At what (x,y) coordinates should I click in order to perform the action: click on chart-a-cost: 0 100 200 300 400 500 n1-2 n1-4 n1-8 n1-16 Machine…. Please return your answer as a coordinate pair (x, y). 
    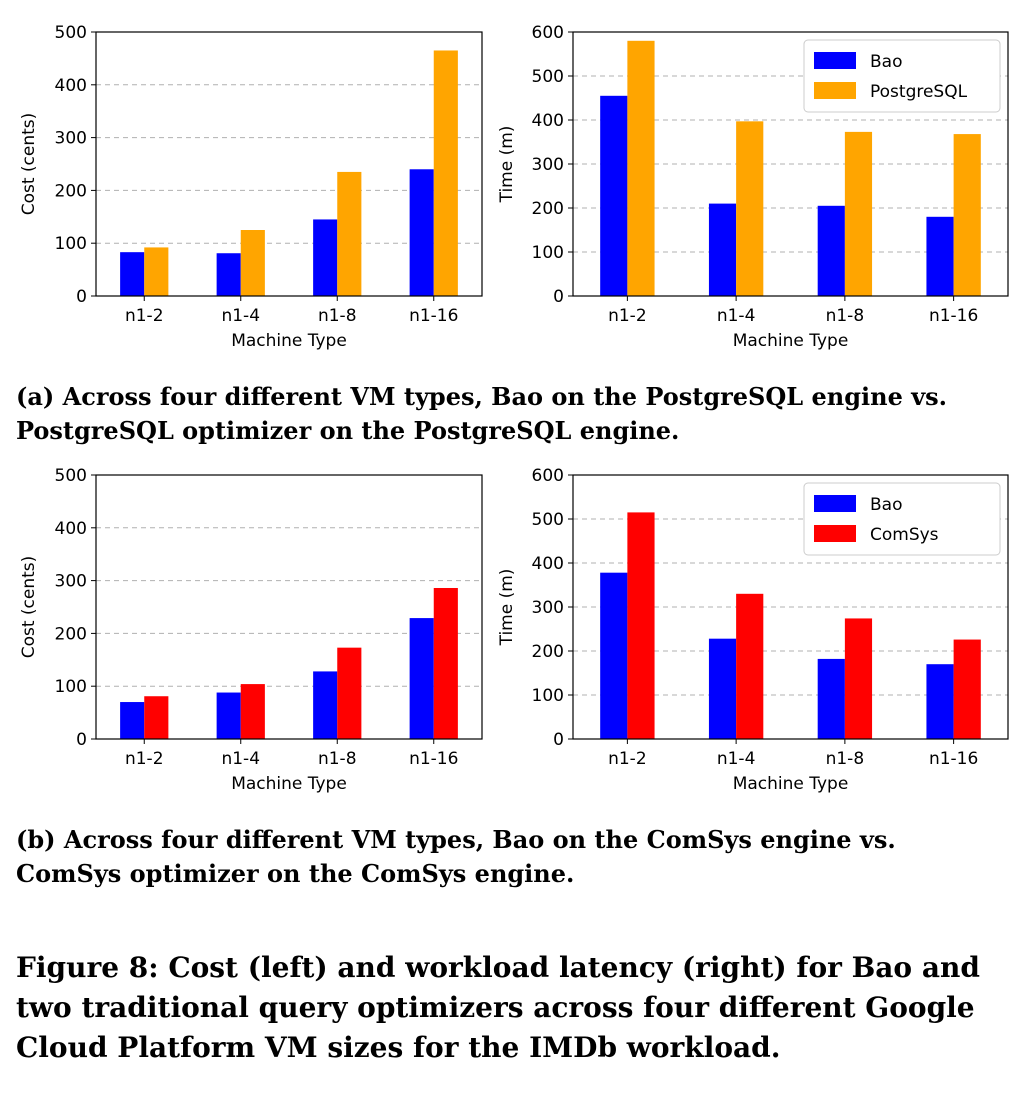
    Looking at the image, I should click on (251, 187).